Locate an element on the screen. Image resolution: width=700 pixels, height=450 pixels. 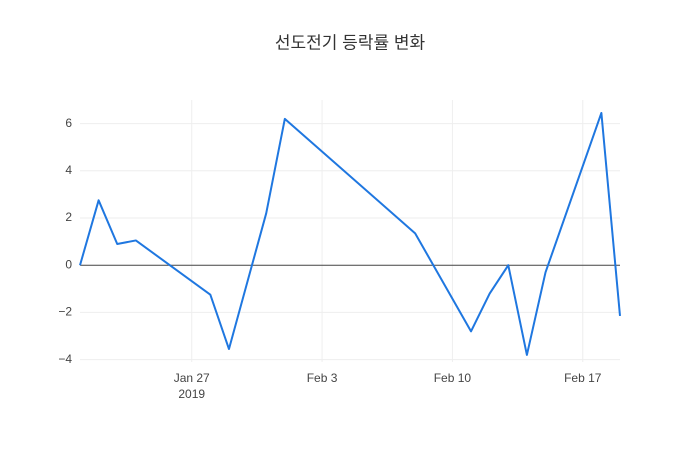
y-tick-label: 2 is located at coordinates (68, 217).